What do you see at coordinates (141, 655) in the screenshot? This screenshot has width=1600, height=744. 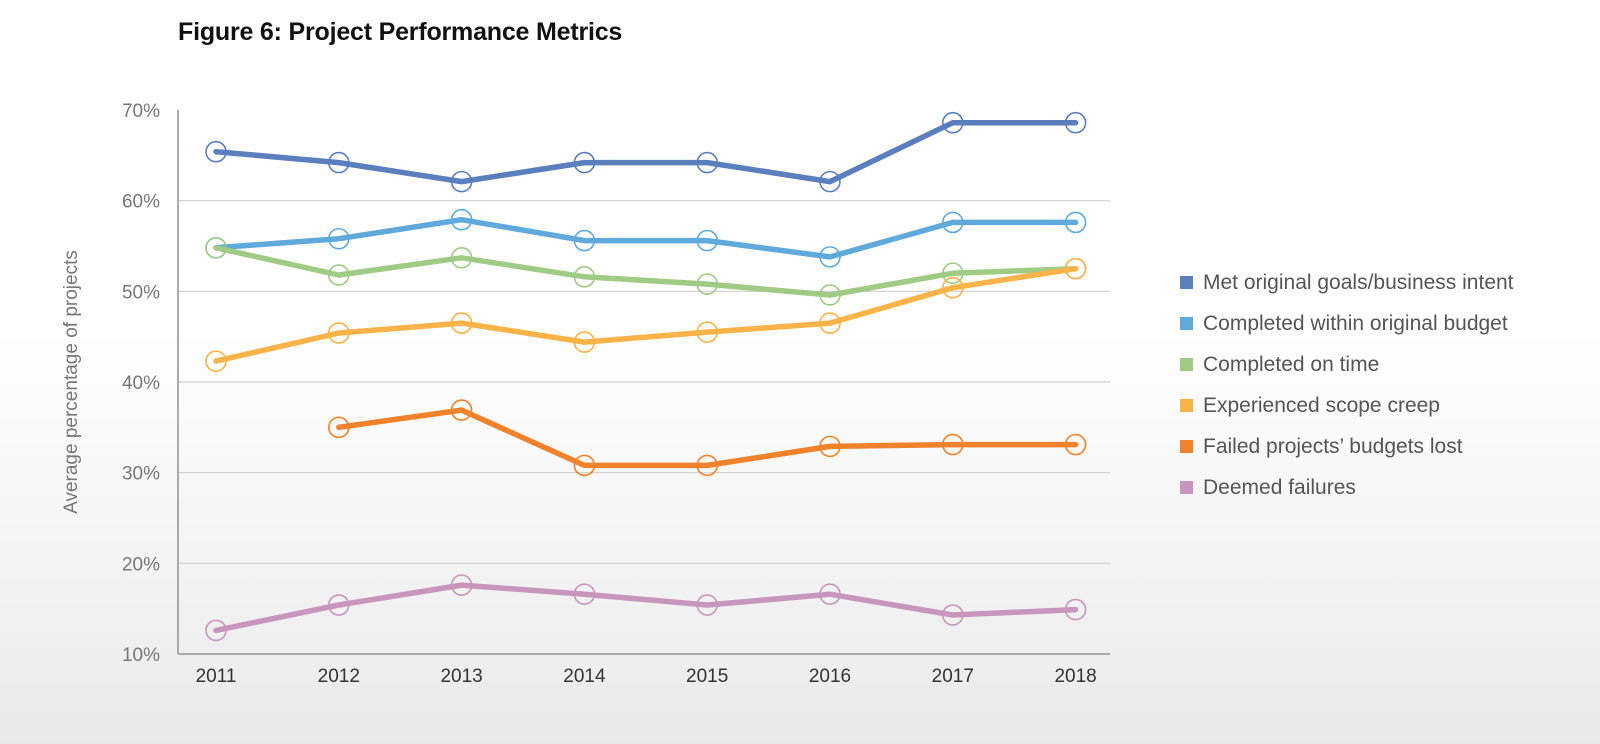 I see `y-tick-label: 10%` at bounding box center [141, 655].